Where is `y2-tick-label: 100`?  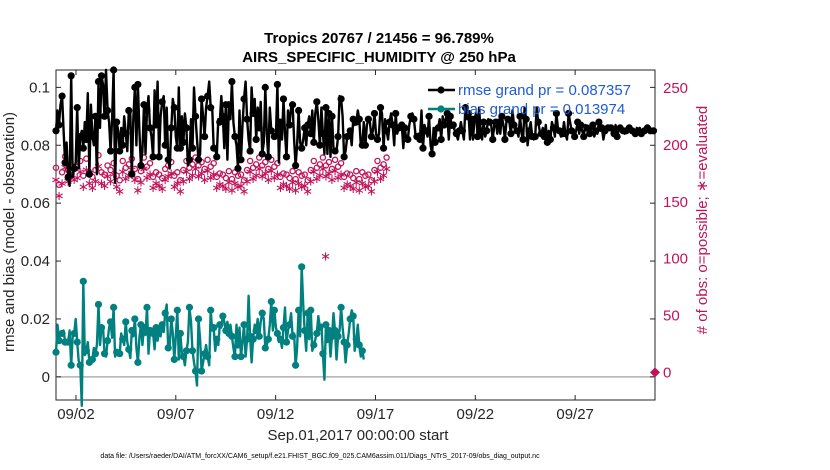
y2-tick-label: 100 is located at coordinates (675, 259).